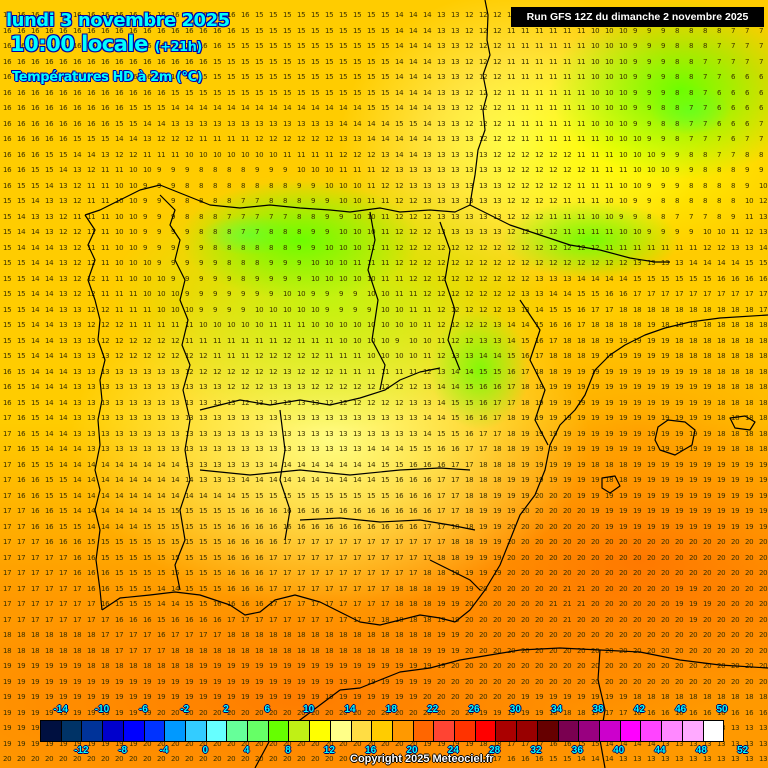 The width and height of the screenshot is (768, 768). Describe the element at coordinates (733, 77) in the screenshot. I see `grid-value: 6` at that location.